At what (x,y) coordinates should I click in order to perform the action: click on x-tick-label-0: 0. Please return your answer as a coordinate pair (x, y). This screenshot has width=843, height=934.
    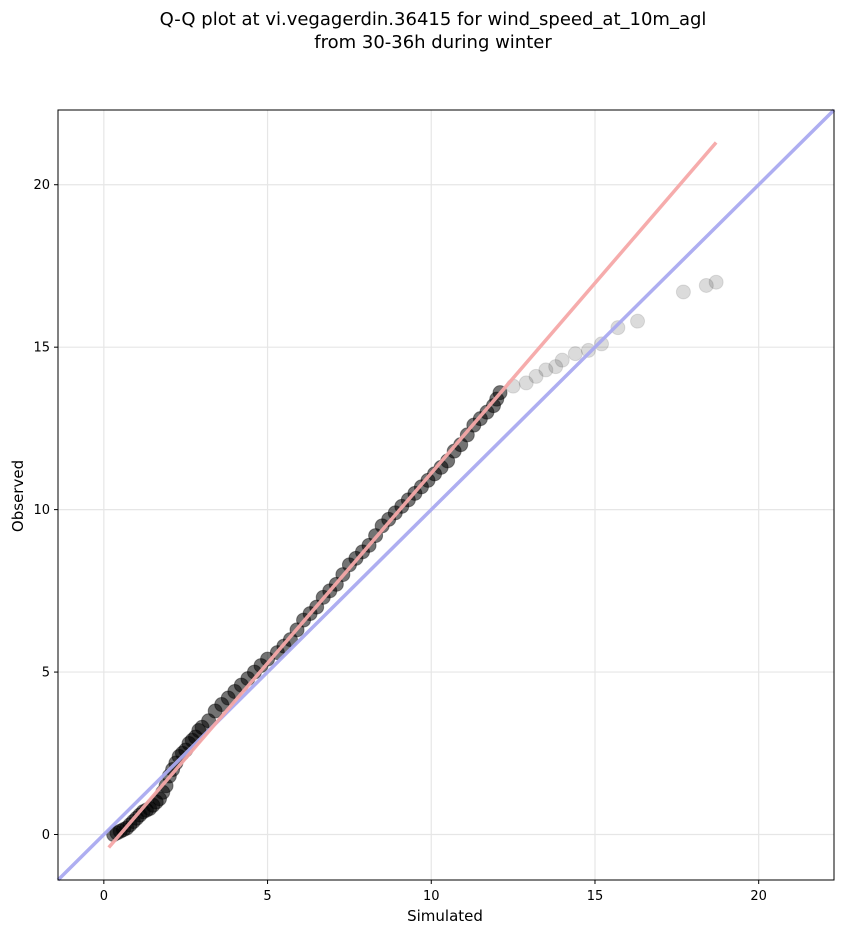
    Looking at the image, I should click on (104, 896).